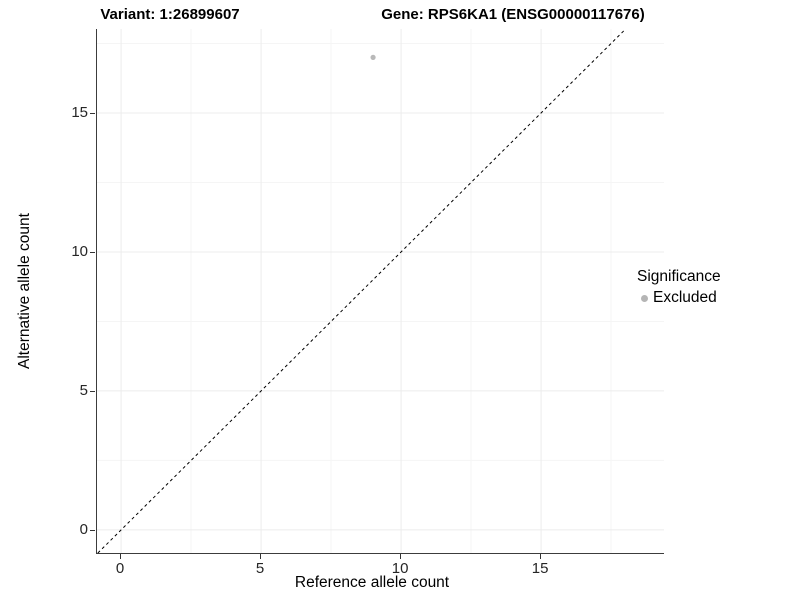  What do you see at coordinates (260, 568) in the screenshot?
I see `x-tick-label: 5` at bounding box center [260, 568].